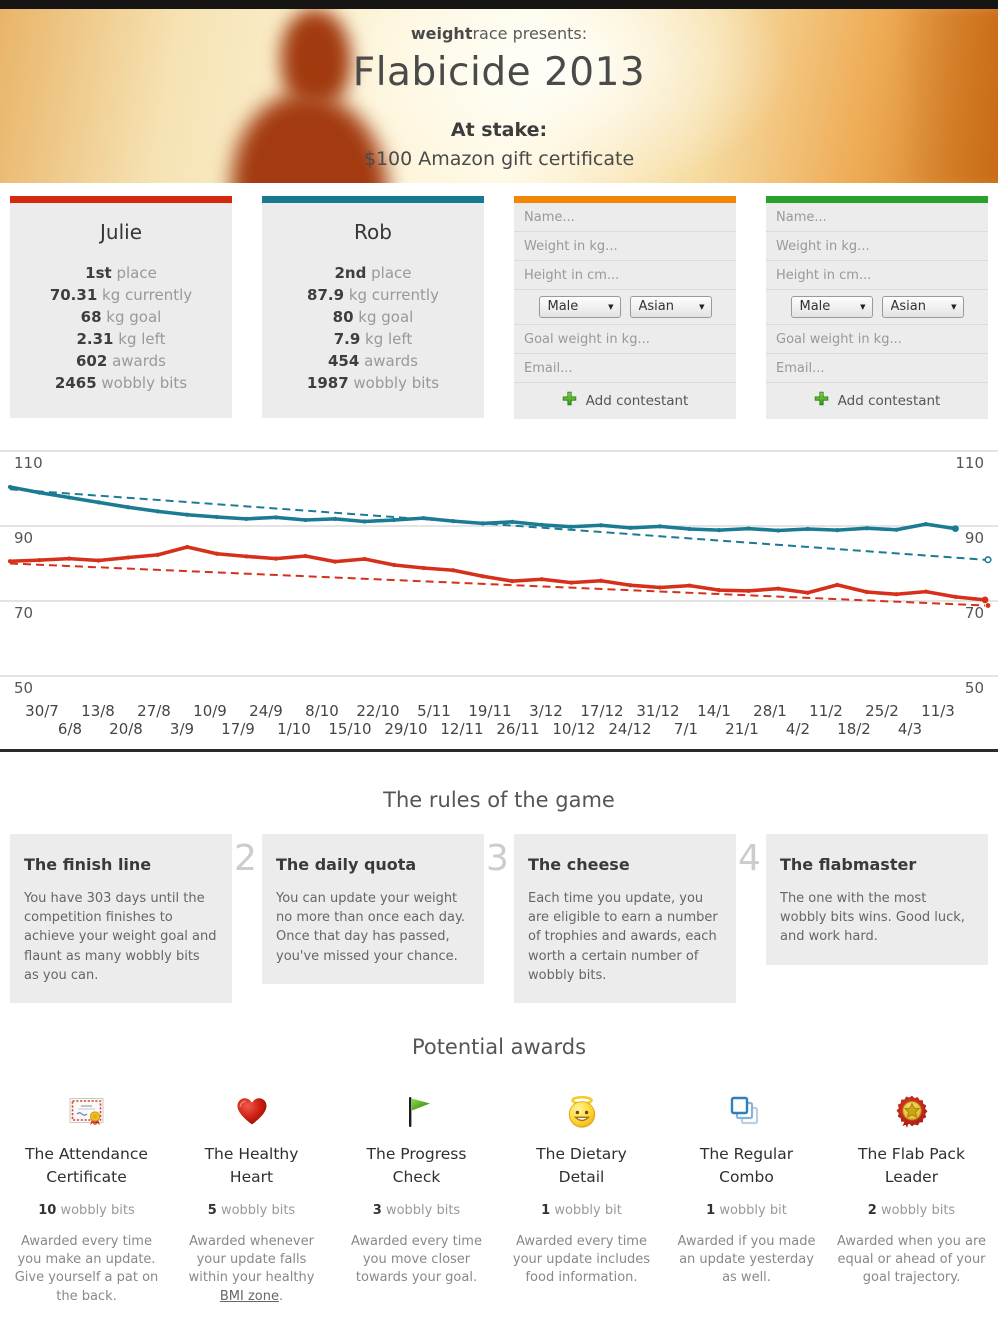 The image size is (998, 1336). Describe the element at coordinates (581, 1112) in the screenshot. I see `angel-smiley-icon` at that location.